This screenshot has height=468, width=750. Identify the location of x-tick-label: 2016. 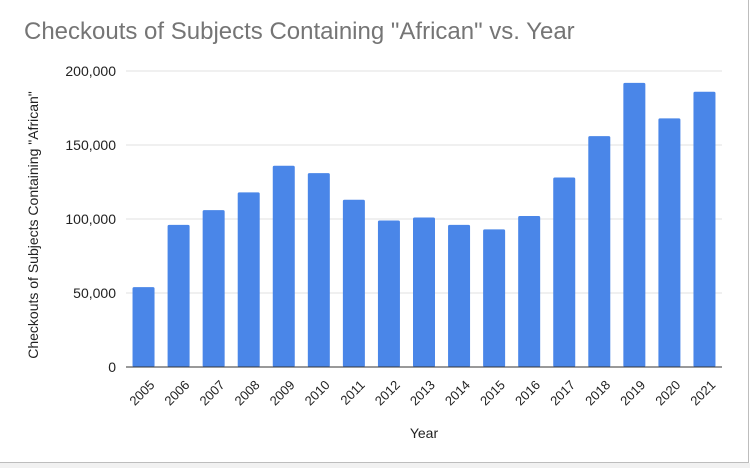
(527, 392).